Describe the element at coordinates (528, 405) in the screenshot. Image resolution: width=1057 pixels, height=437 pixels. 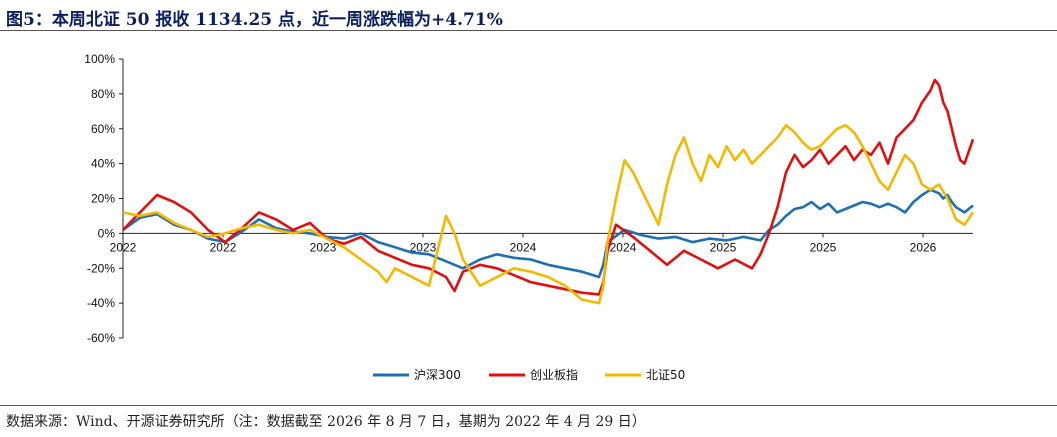
I see `bottom-divider` at that location.